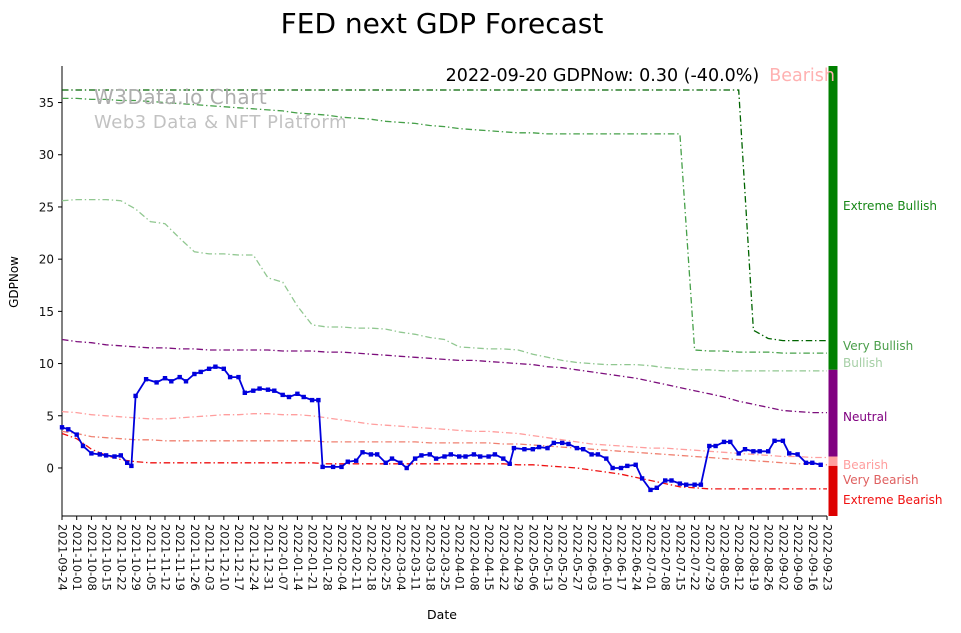 The image size is (961, 633). Describe the element at coordinates (533, 557) in the screenshot. I see `x-tick-label: 2022-05-06` at that location.